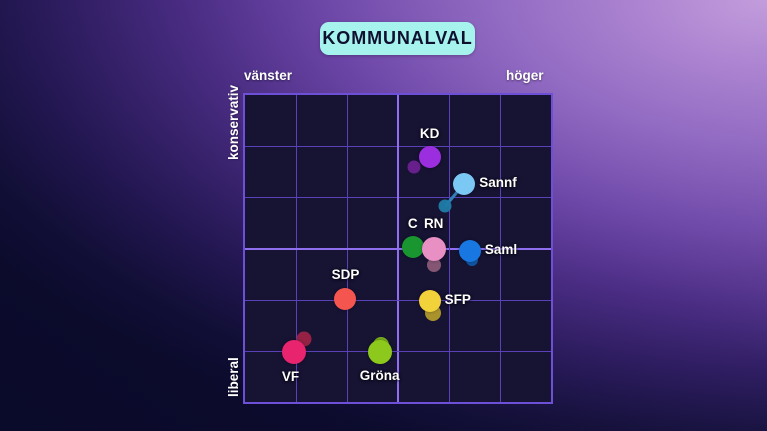  Describe the element at coordinates (445, 206) in the screenshot. I see `data-point-previous-sannf` at that location.